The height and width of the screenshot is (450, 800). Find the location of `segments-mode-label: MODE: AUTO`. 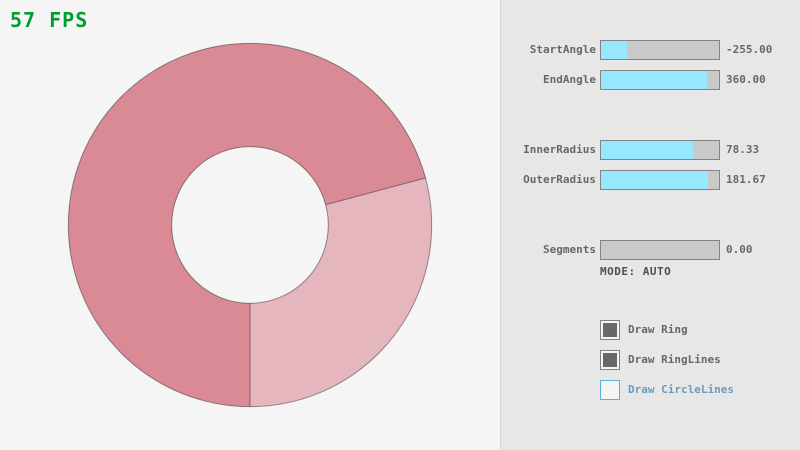

segments-mode-label: MODE: AUTO is located at coordinates (636, 271).